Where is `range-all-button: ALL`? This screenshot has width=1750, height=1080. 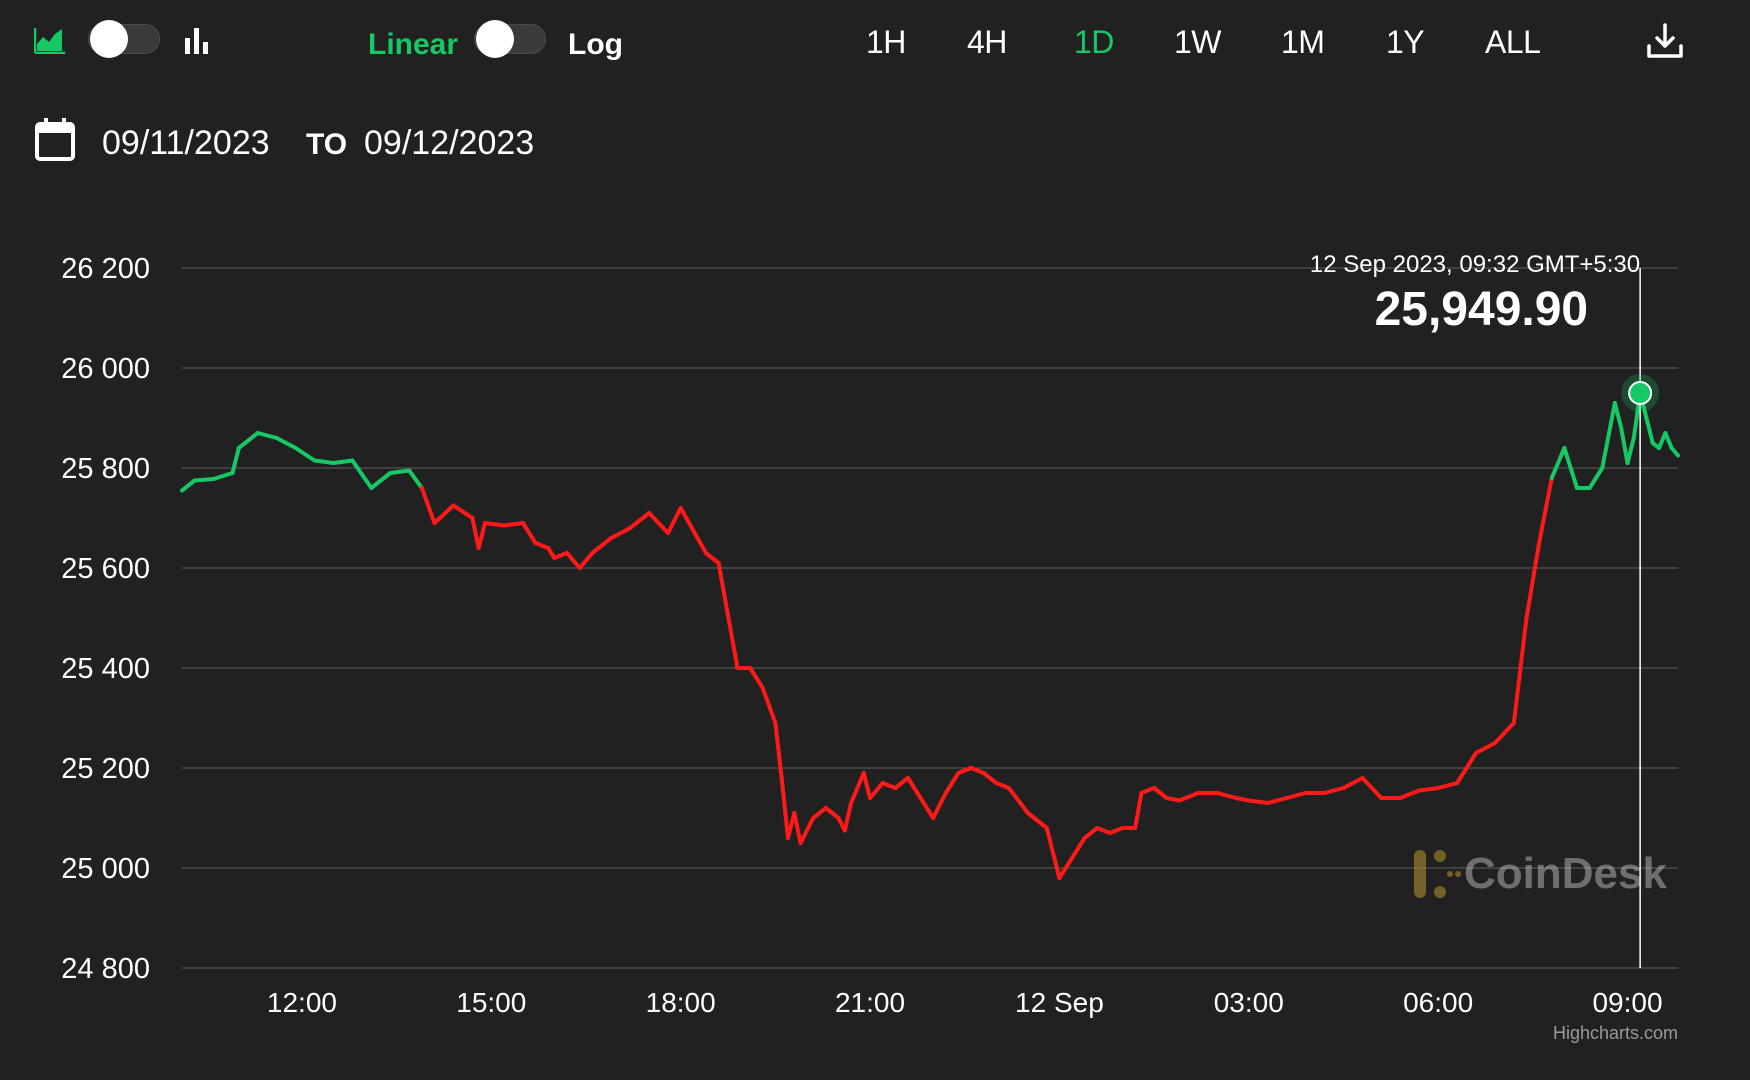 range-all-button: ALL is located at coordinates (1513, 42).